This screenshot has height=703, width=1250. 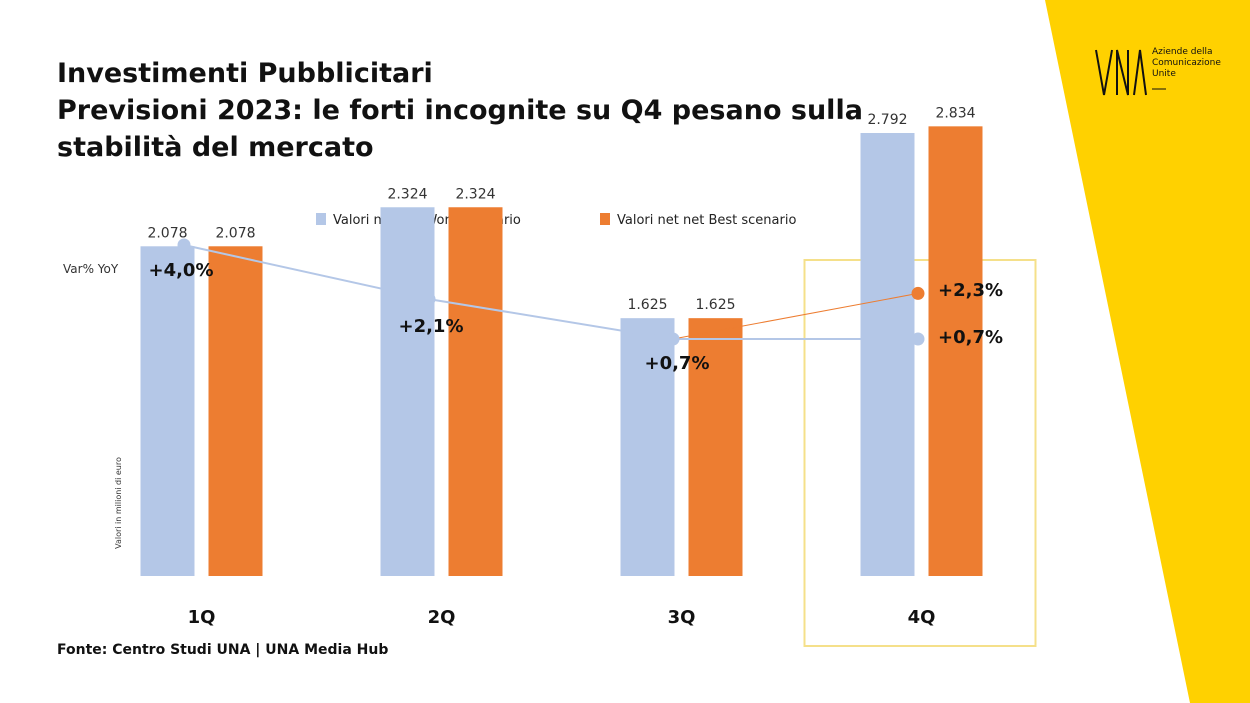 I want to click on bar-1q-best, so click(x=235, y=411).